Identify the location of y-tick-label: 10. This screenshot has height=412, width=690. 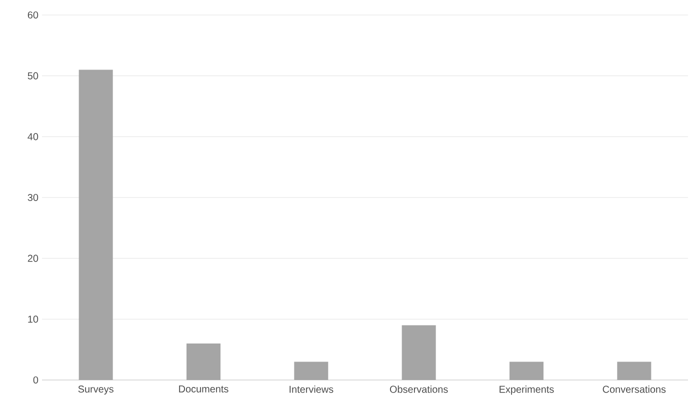
(33, 319).